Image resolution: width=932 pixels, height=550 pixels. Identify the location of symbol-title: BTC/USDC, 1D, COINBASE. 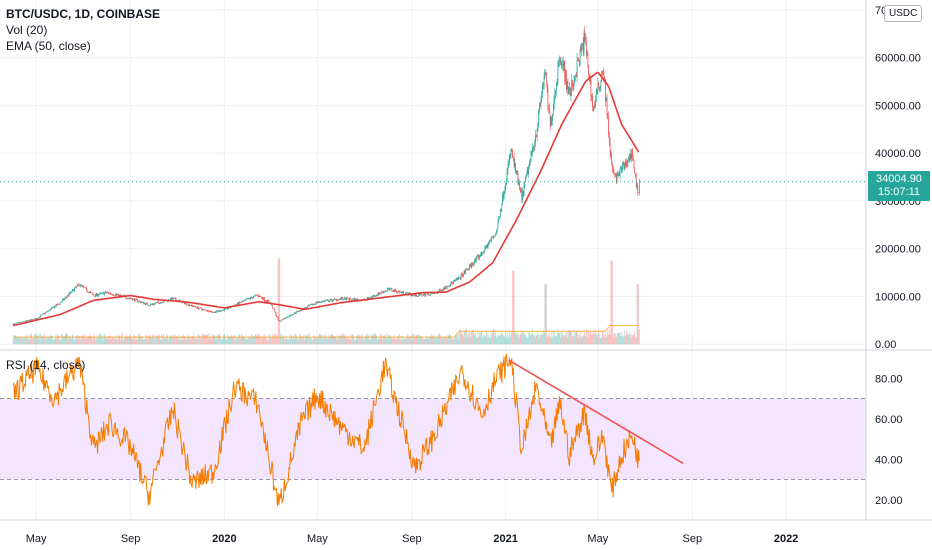
(83, 14).